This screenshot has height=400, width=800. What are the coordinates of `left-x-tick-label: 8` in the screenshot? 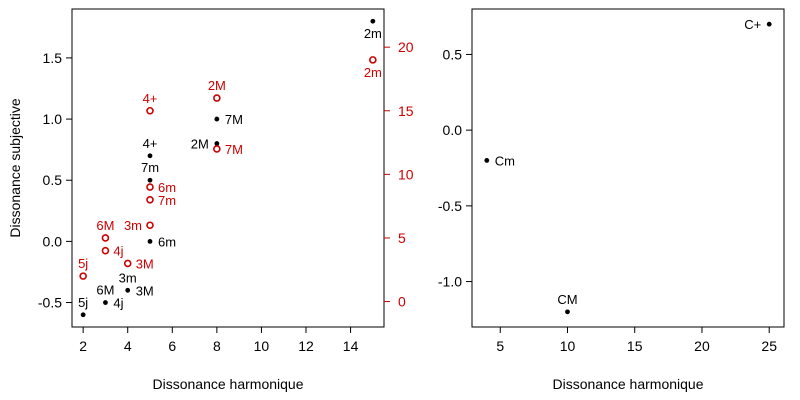 It's located at (217, 346).